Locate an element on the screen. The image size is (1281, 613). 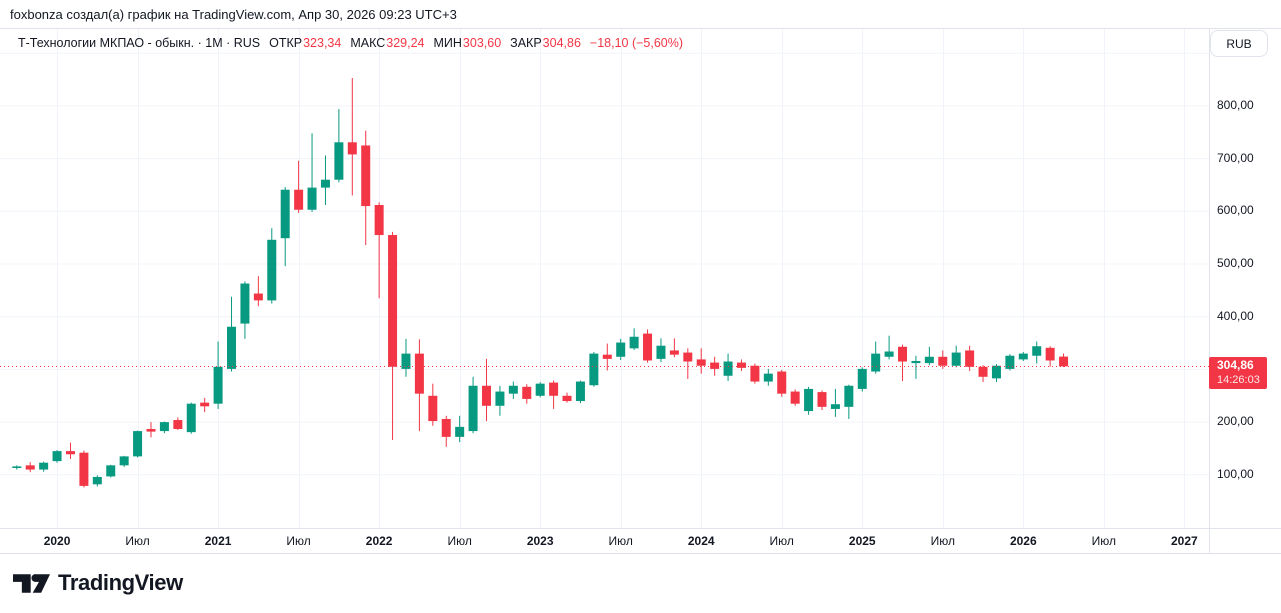
high-value: 329,24 is located at coordinates (405, 43).